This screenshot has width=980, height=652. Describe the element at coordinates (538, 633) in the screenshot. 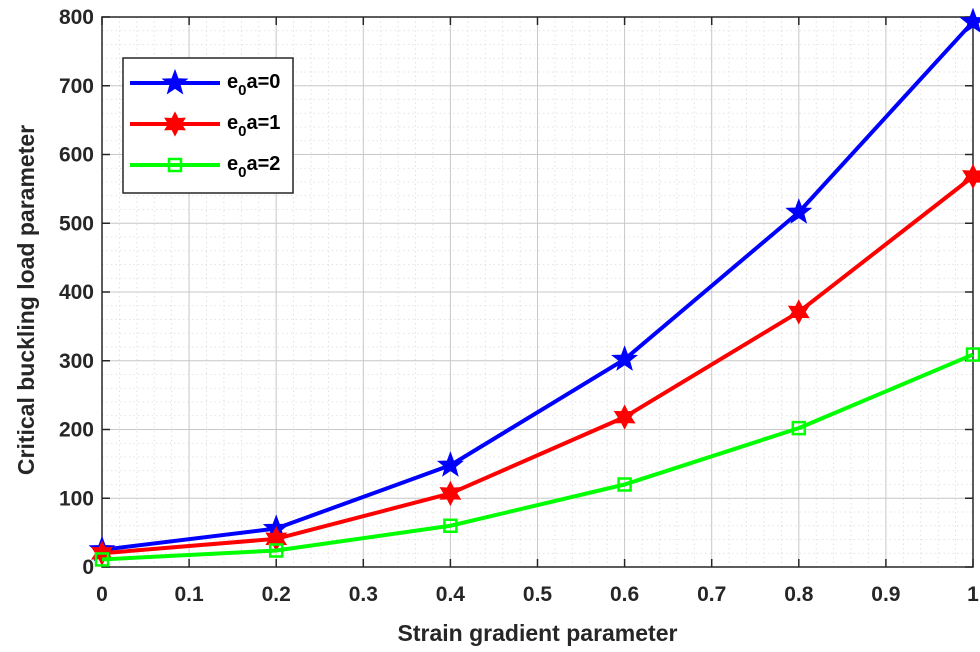

I see `x-axis-label: Strain gradient parameter` at that location.